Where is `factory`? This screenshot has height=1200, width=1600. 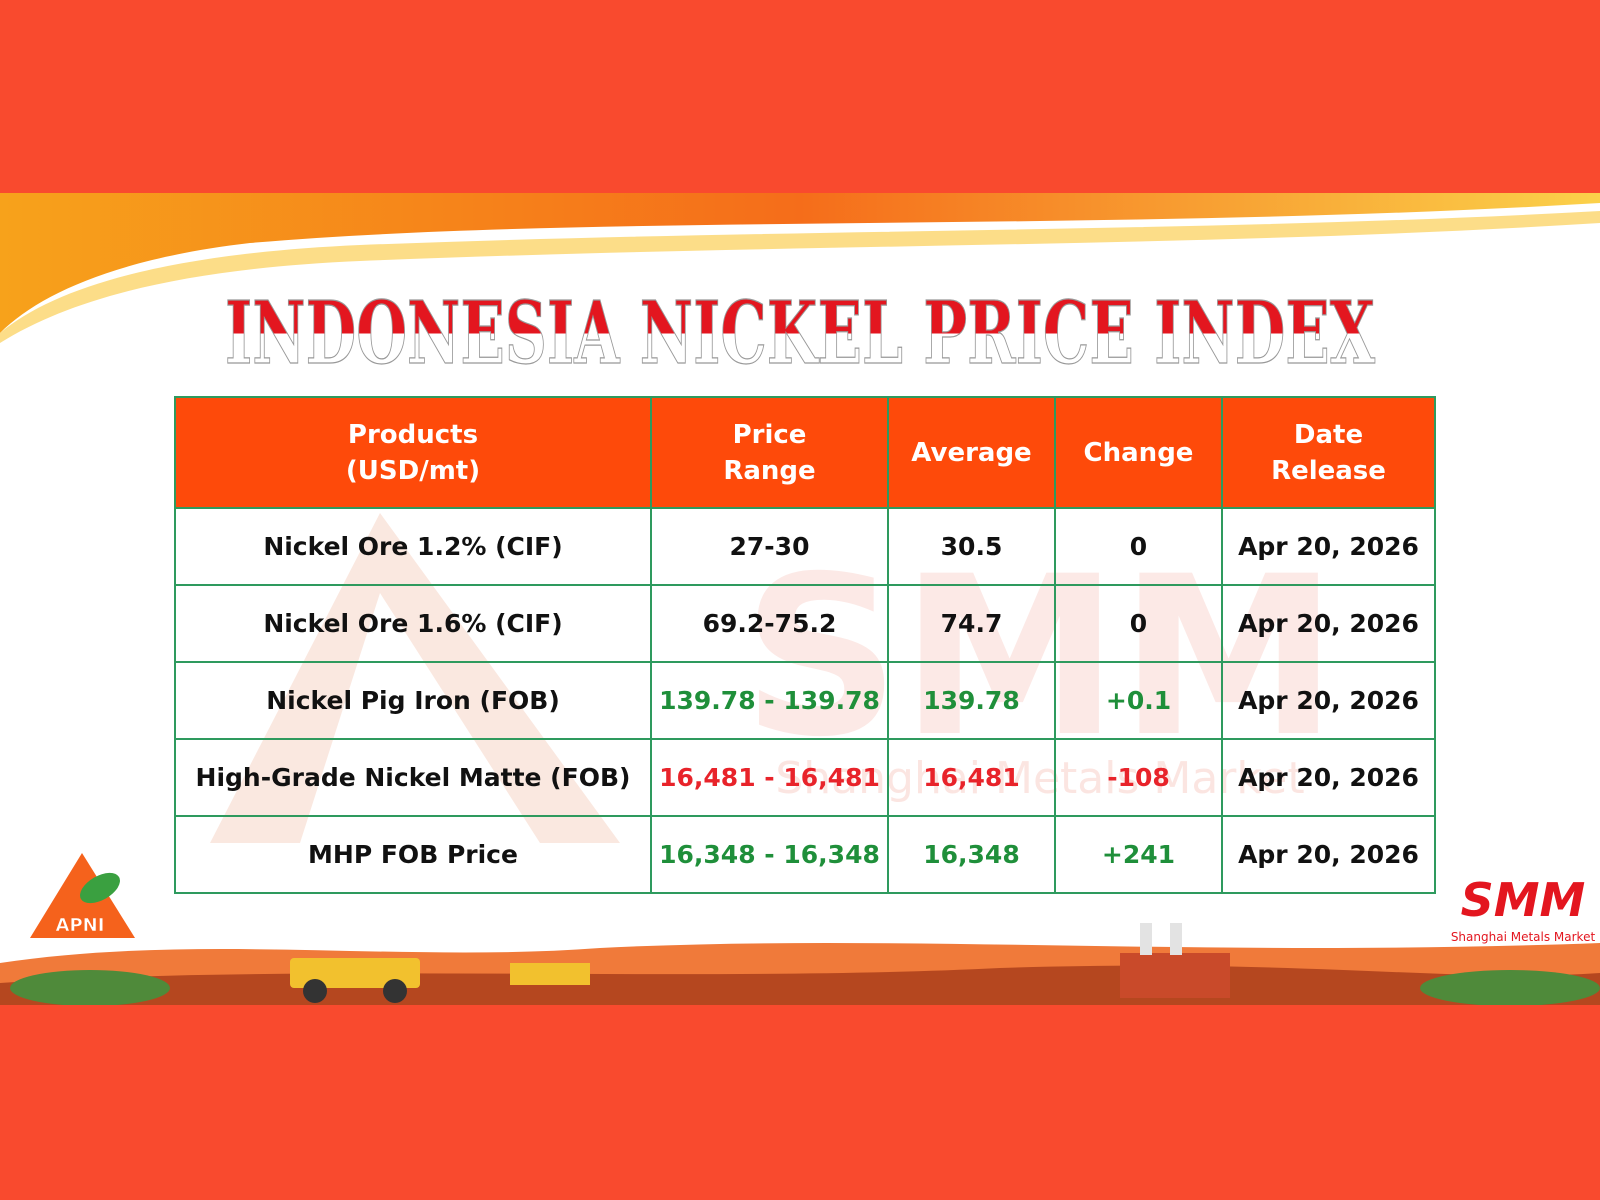 factory is located at coordinates (1175, 975).